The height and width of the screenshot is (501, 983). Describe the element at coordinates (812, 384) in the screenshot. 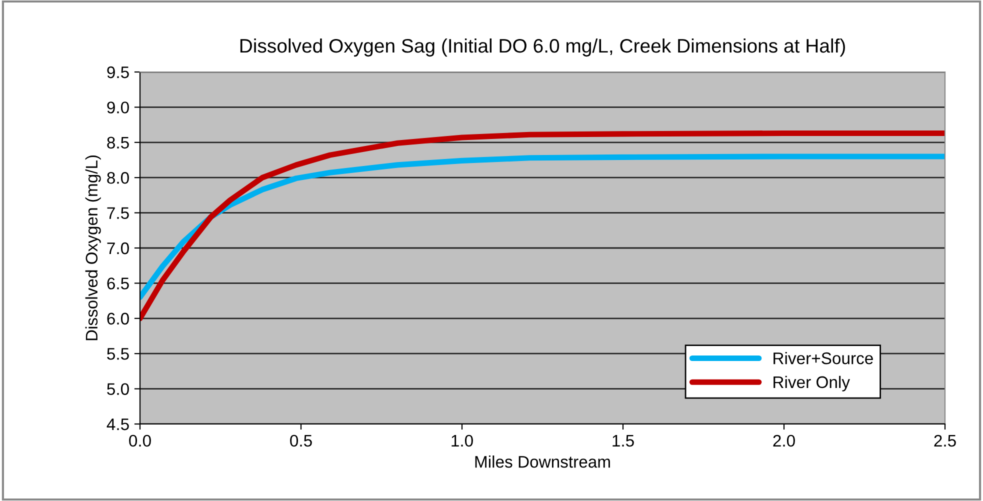

I see `legend-label: River Only` at that location.